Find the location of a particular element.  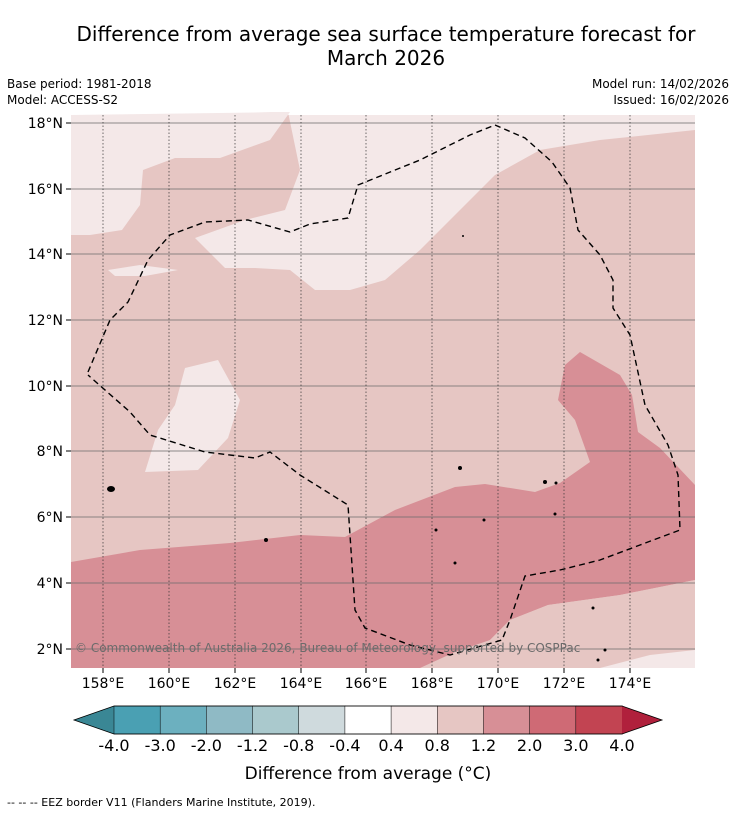

base-period: Base period: 1981-2018 is located at coordinates (79, 84).